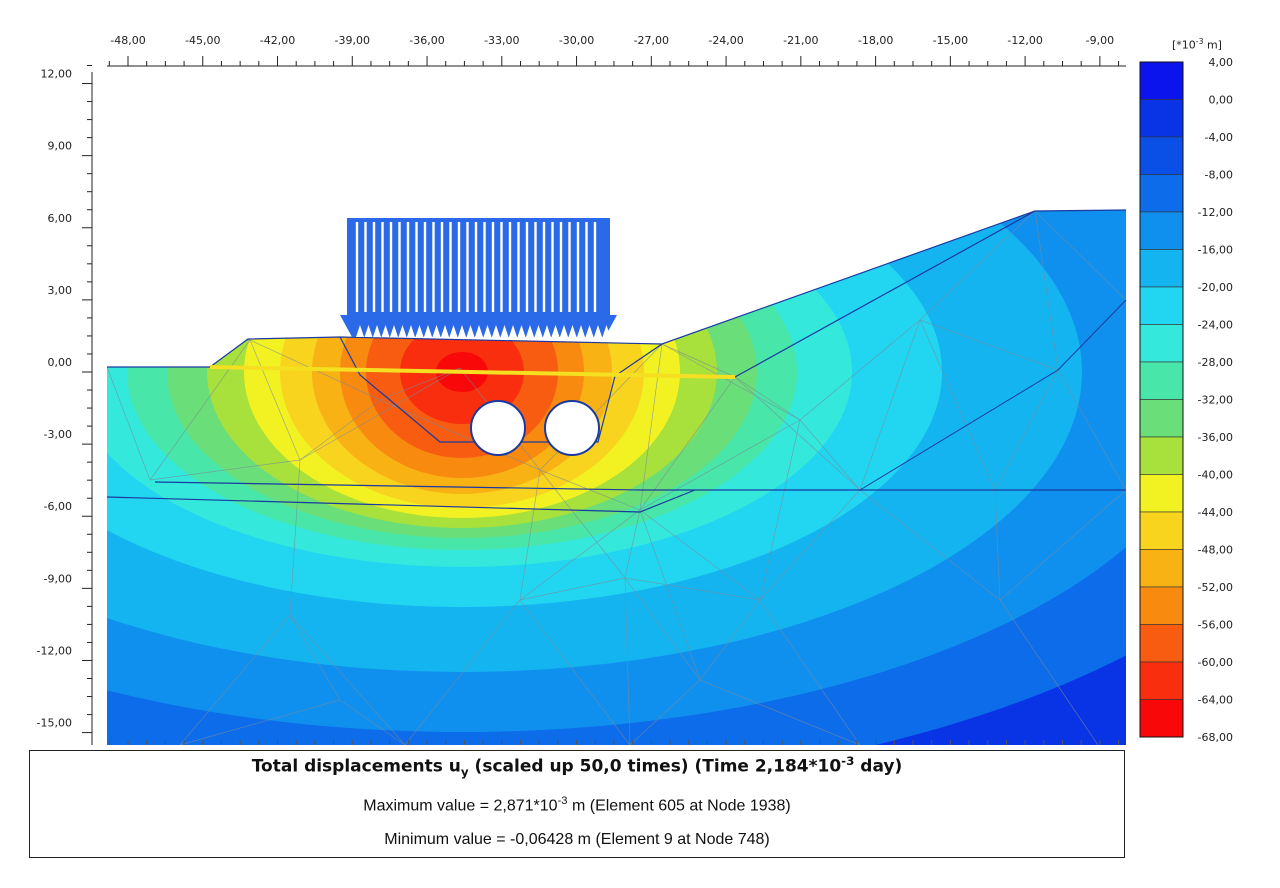 The height and width of the screenshot is (888, 1280). I want to click on colorbar-label: -20,00, so click(1215, 287).